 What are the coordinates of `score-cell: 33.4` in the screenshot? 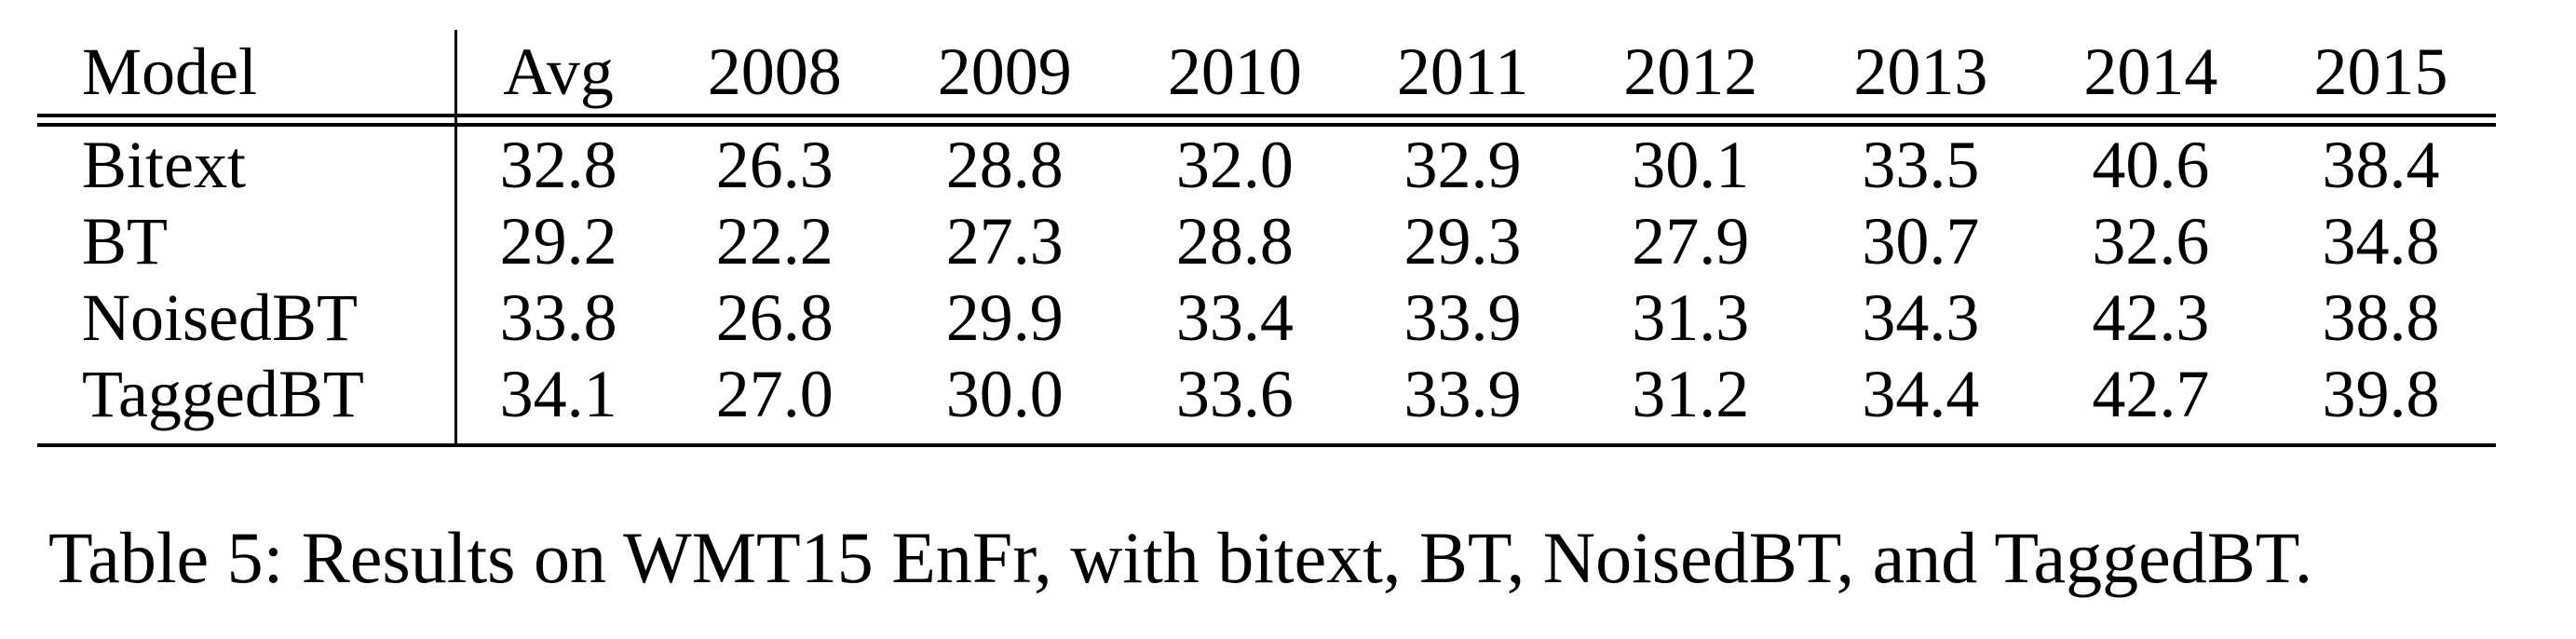 It's located at (1234, 317).